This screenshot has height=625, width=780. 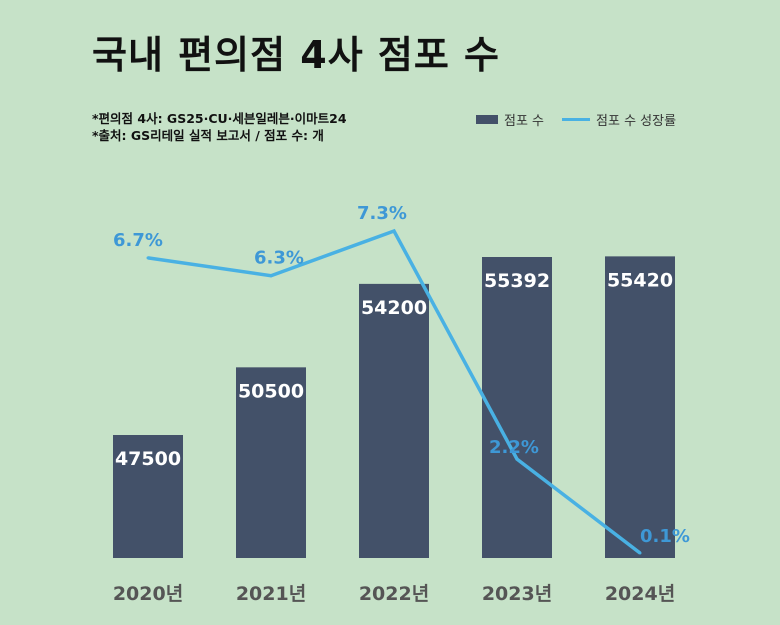 What do you see at coordinates (517, 407) in the screenshot?
I see `bar-2023년` at bounding box center [517, 407].